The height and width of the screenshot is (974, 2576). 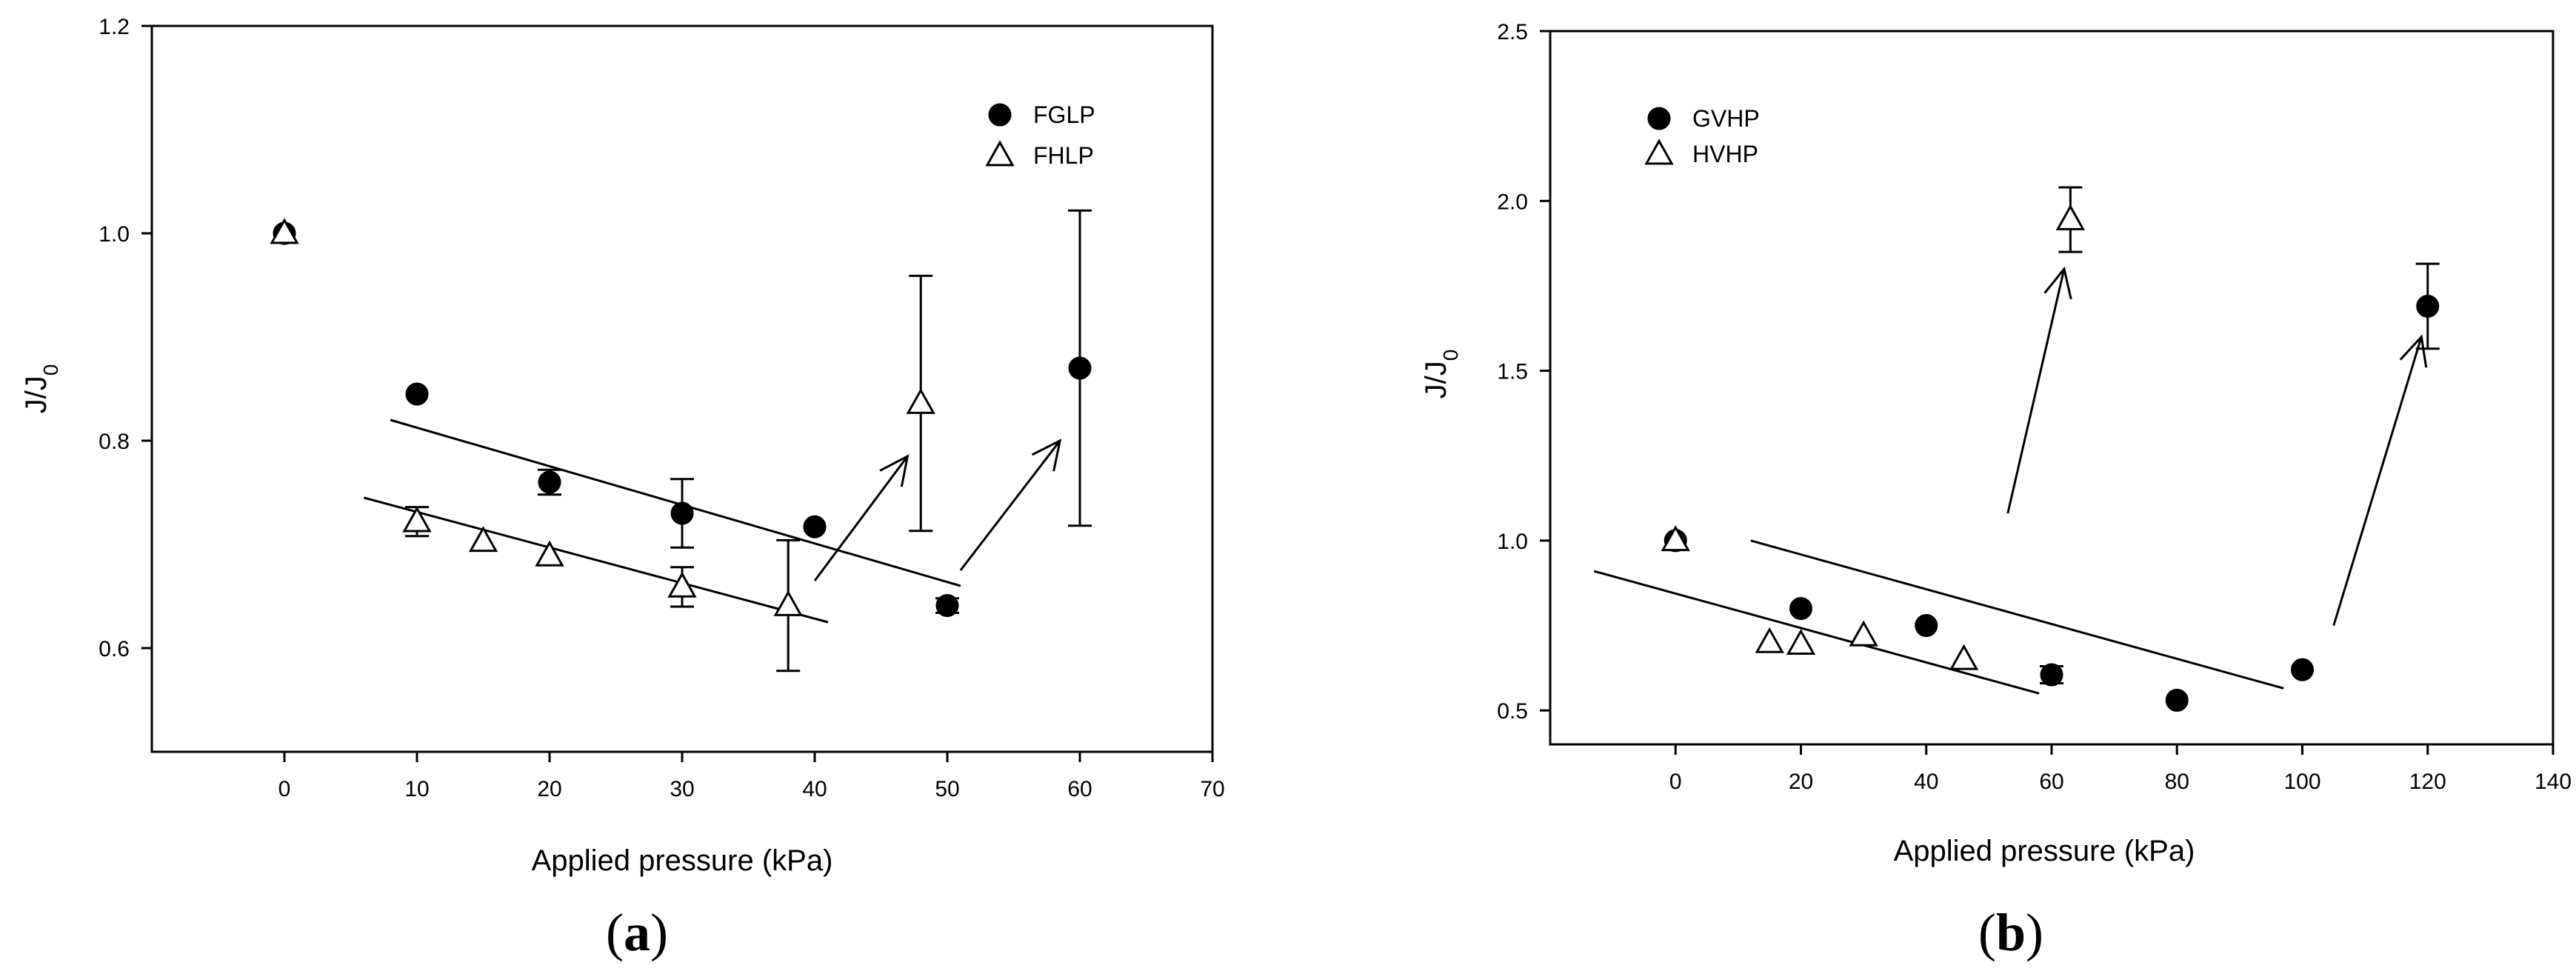 What do you see at coordinates (114, 649) in the screenshot?
I see `y-tick-label: 0.6` at bounding box center [114, 649].